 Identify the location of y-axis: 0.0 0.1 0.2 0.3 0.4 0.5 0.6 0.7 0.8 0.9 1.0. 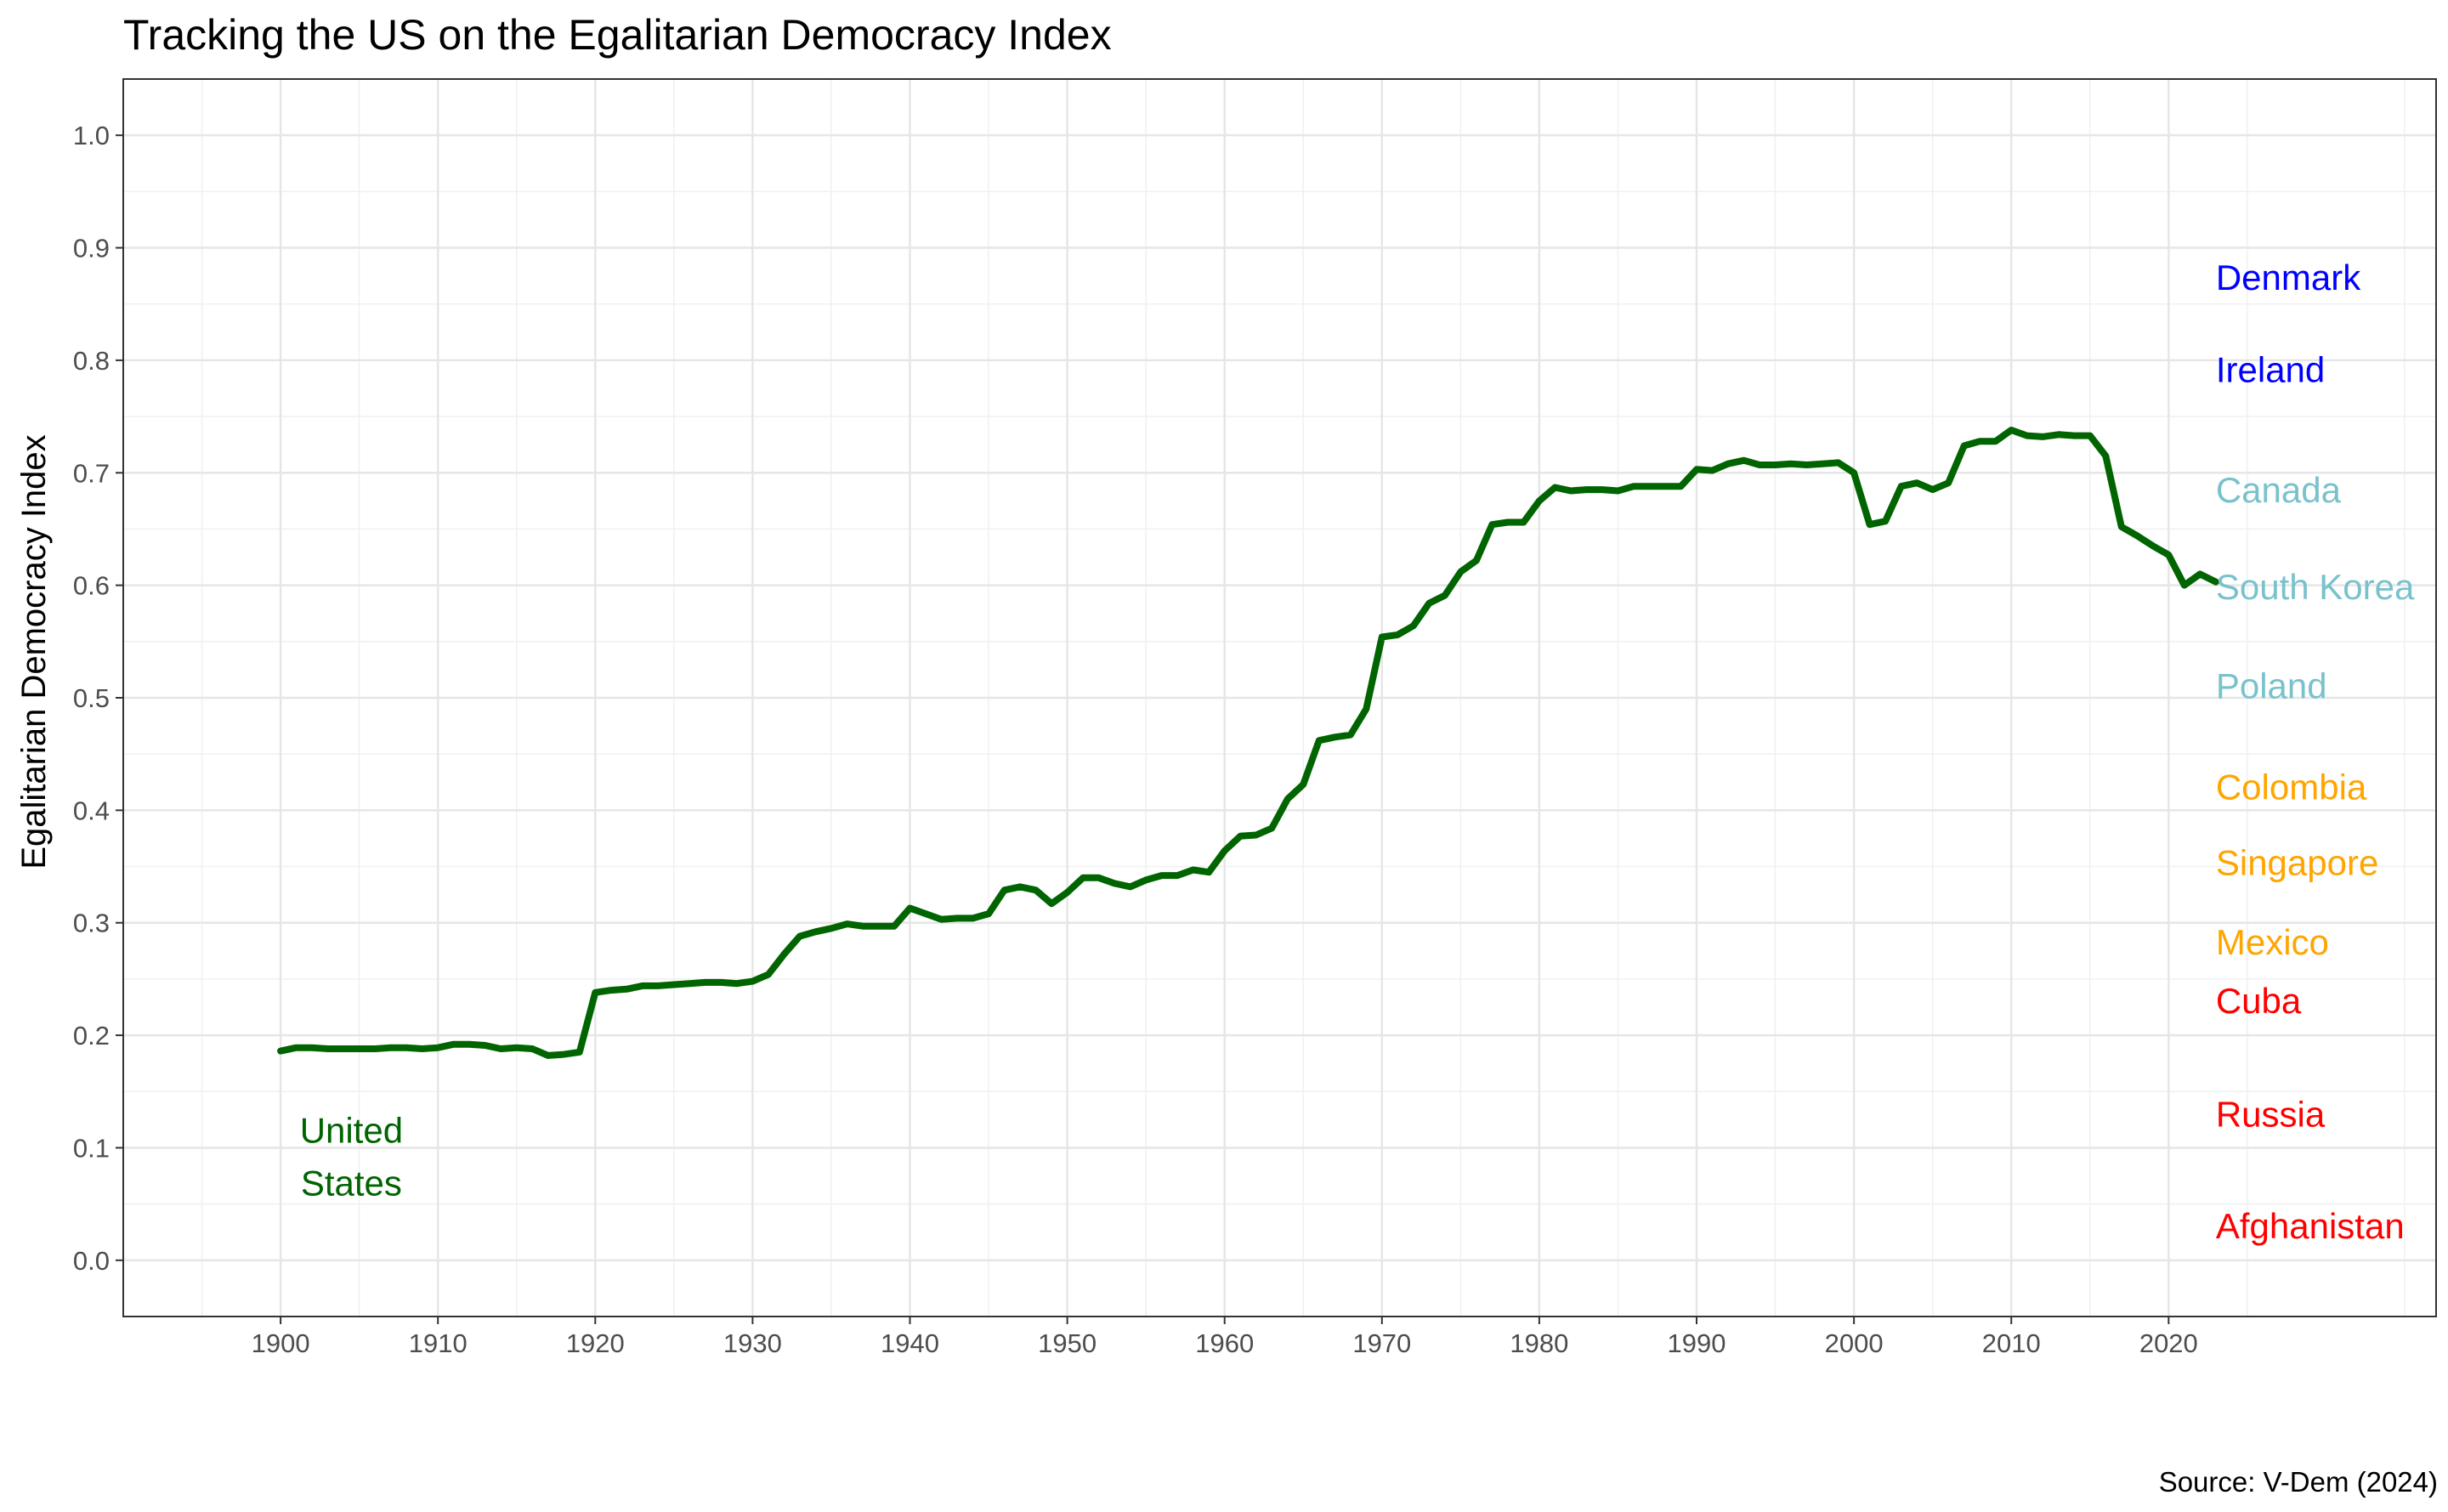
(98, 698).